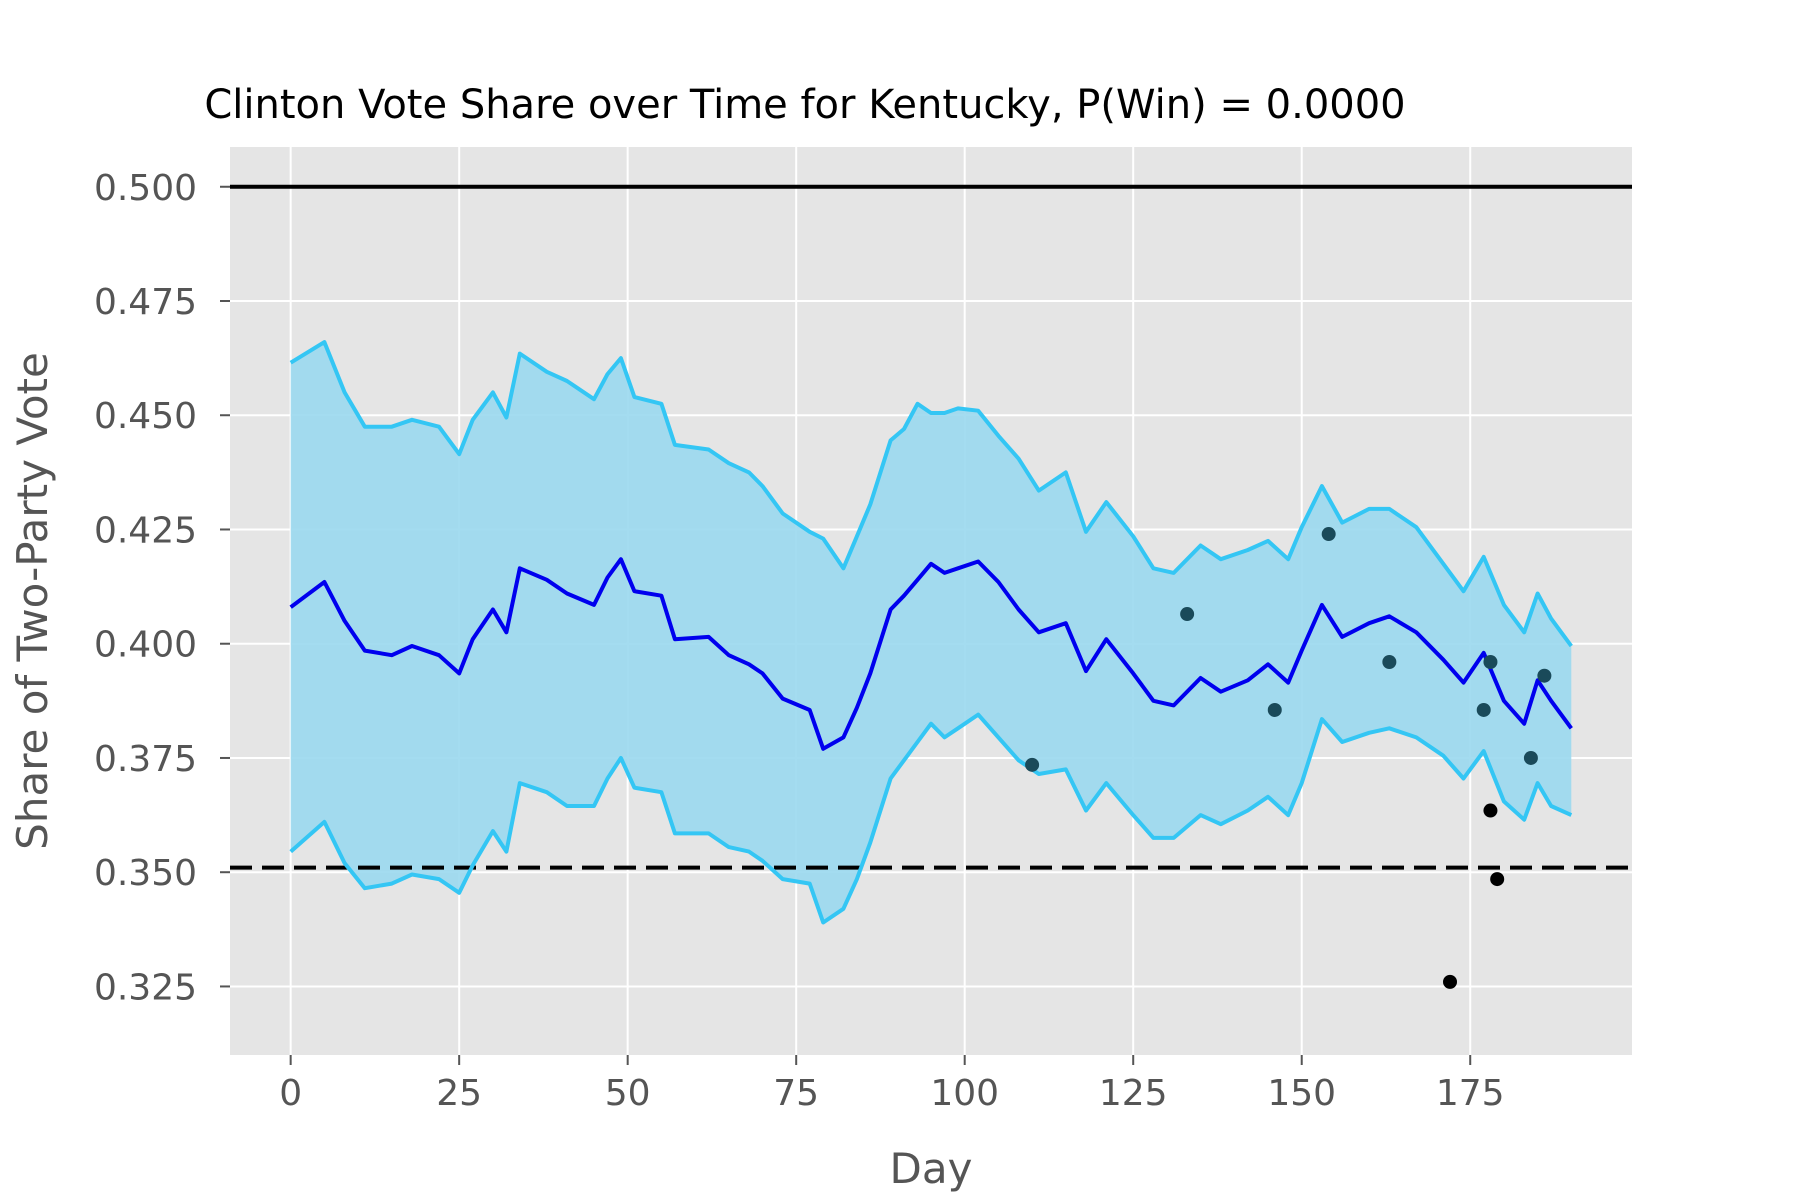 The width and height of the screenshot is (1800, 1200). Describe the element at coordinates (145, 873) in the screenshot. I see `y-tick-label: 0.350` at that location.